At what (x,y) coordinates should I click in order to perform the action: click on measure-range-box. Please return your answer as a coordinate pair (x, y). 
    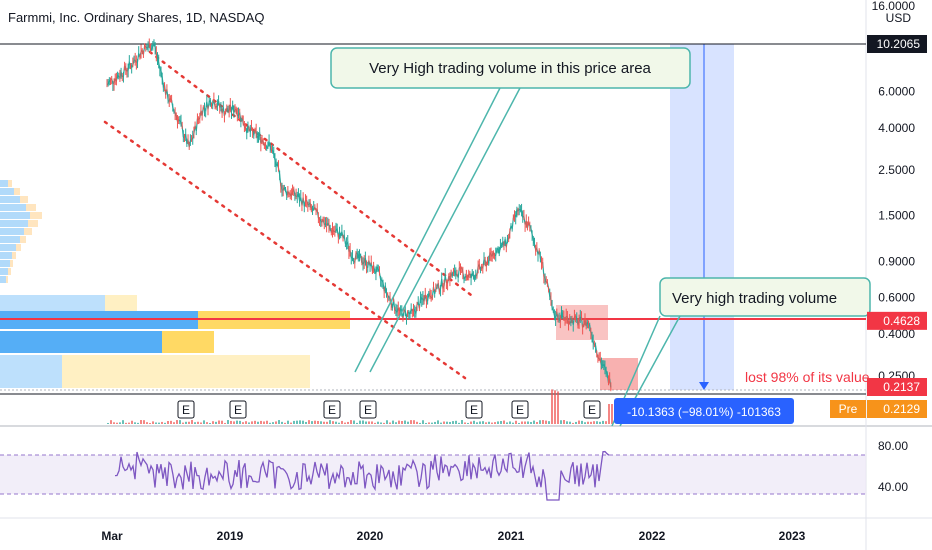
    Looking at the image, I should click on (702, 217).